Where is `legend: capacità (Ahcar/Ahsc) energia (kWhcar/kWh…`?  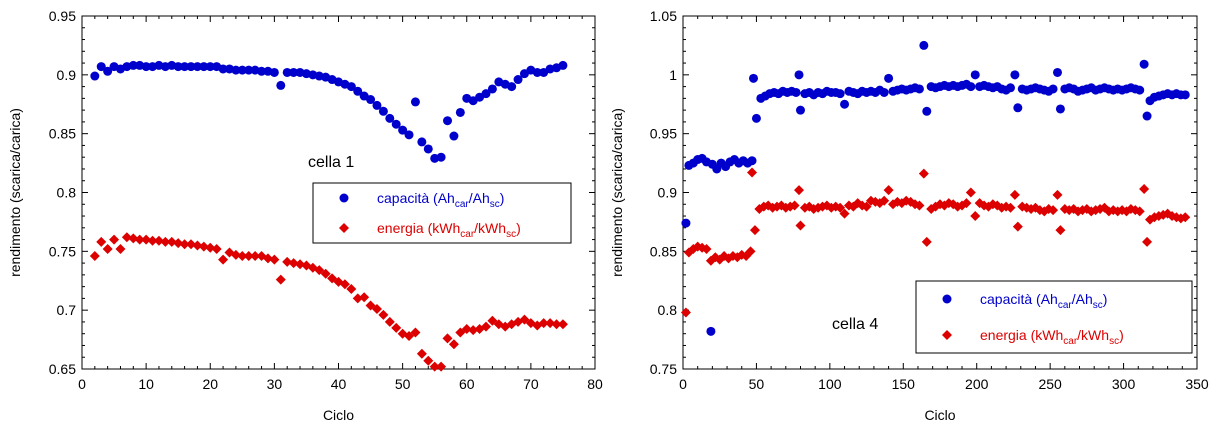 legend: capacità (Ahcar/Ahsc) energia (kWhcar/kWh… is located at coordinates (1054, 317).